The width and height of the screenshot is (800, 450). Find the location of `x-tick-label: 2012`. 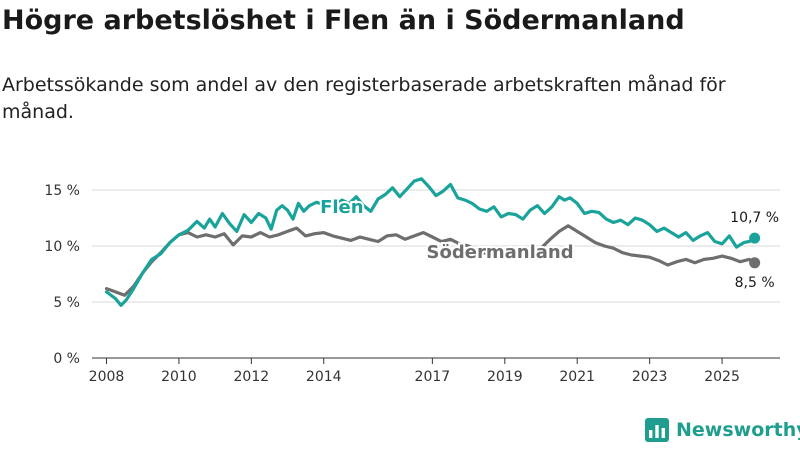

x-tick-label: 2012 is located at coordinates (252, 377).